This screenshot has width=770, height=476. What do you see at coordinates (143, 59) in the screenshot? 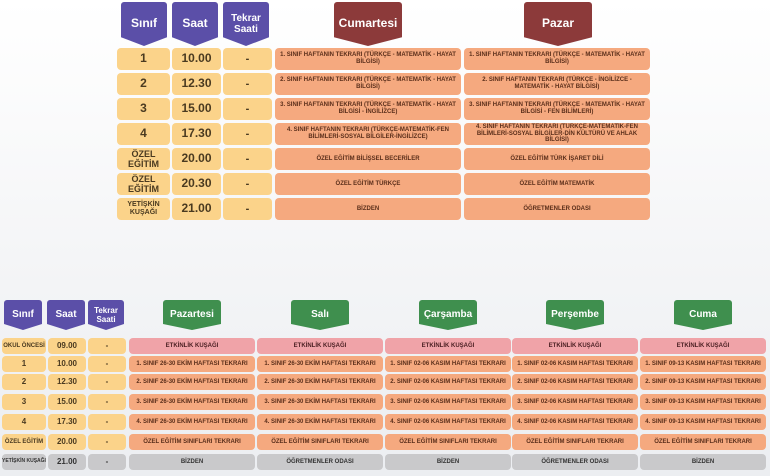
I see `top-row-sinif: 1` at bounding box center [143, 59].